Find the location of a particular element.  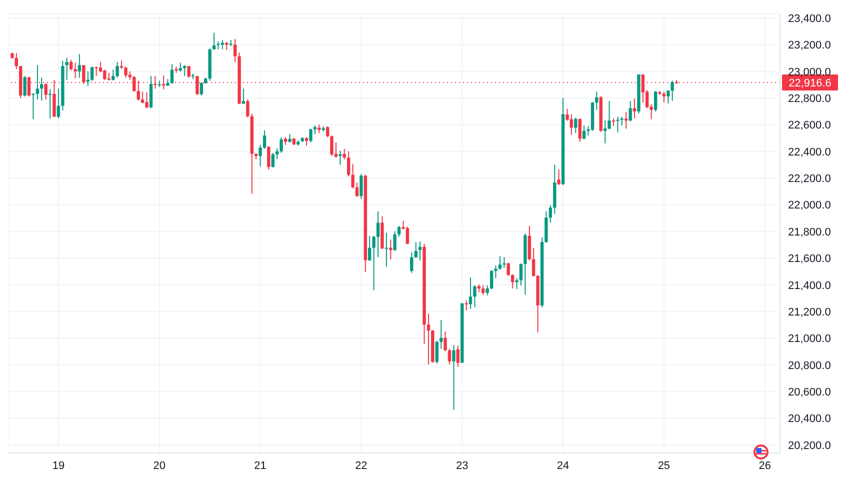

x-tick-label: 26 is located at coordinates (764, 466).